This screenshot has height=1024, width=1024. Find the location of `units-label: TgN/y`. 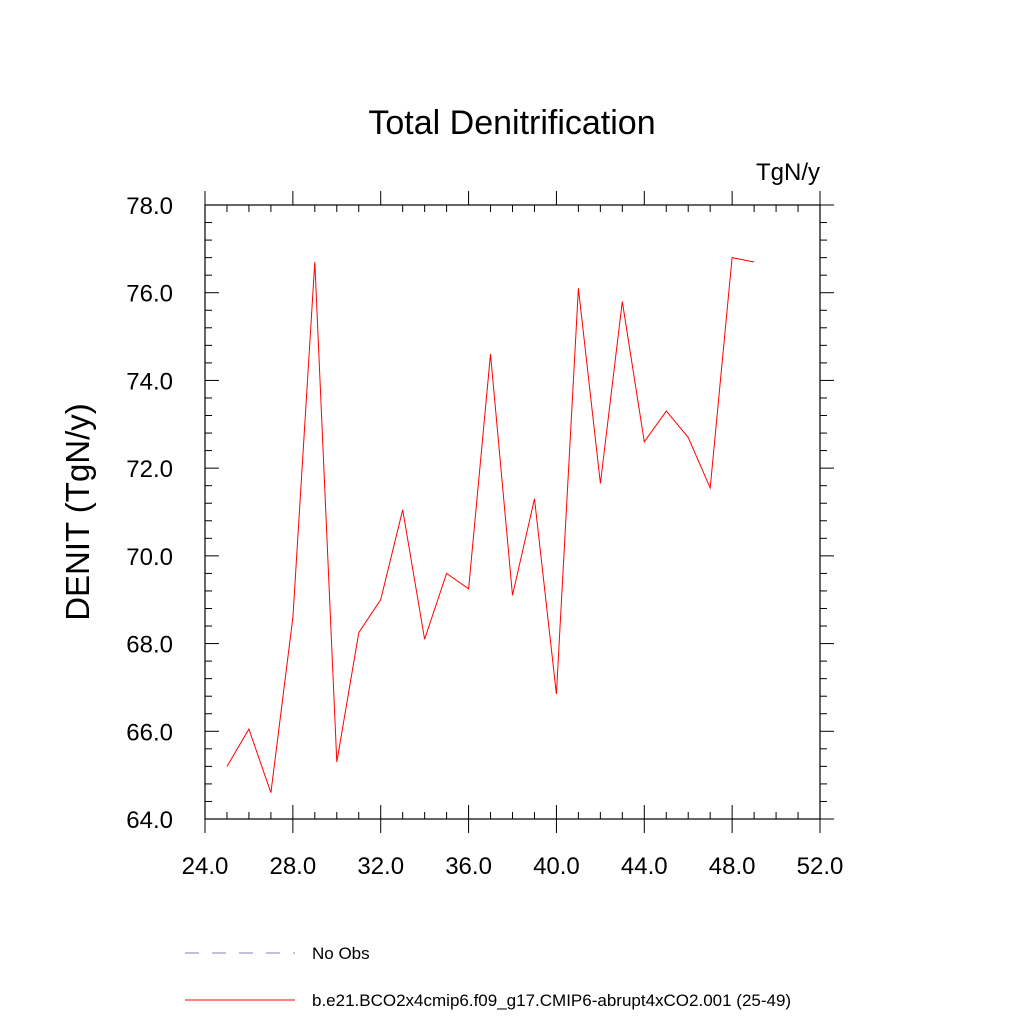

units-label: TgN/y is located at coordinates (788, 172).